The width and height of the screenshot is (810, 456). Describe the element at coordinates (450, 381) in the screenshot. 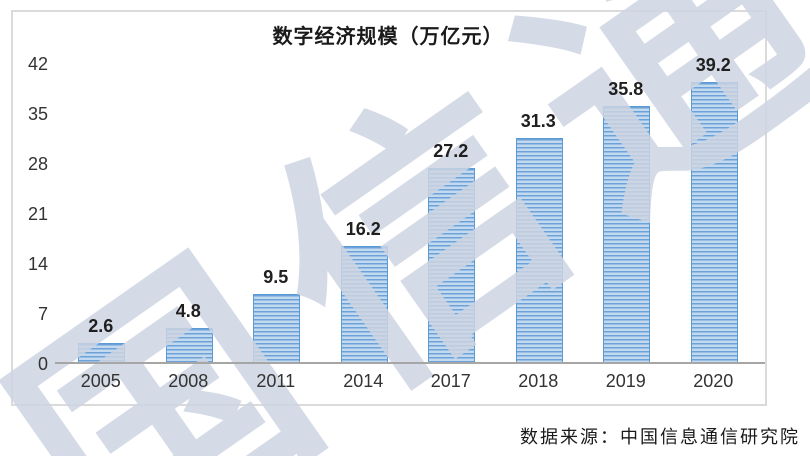

I see `x-axis-tick-label: 2017` at that location.